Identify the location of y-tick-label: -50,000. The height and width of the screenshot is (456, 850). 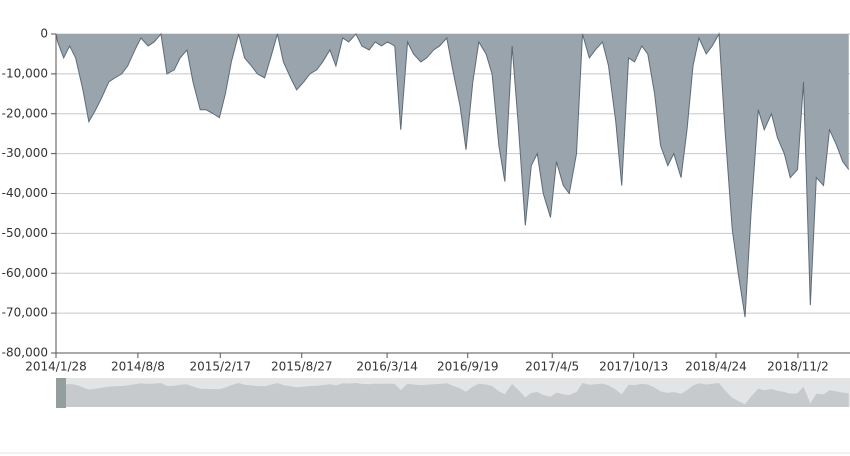
(25, 233).